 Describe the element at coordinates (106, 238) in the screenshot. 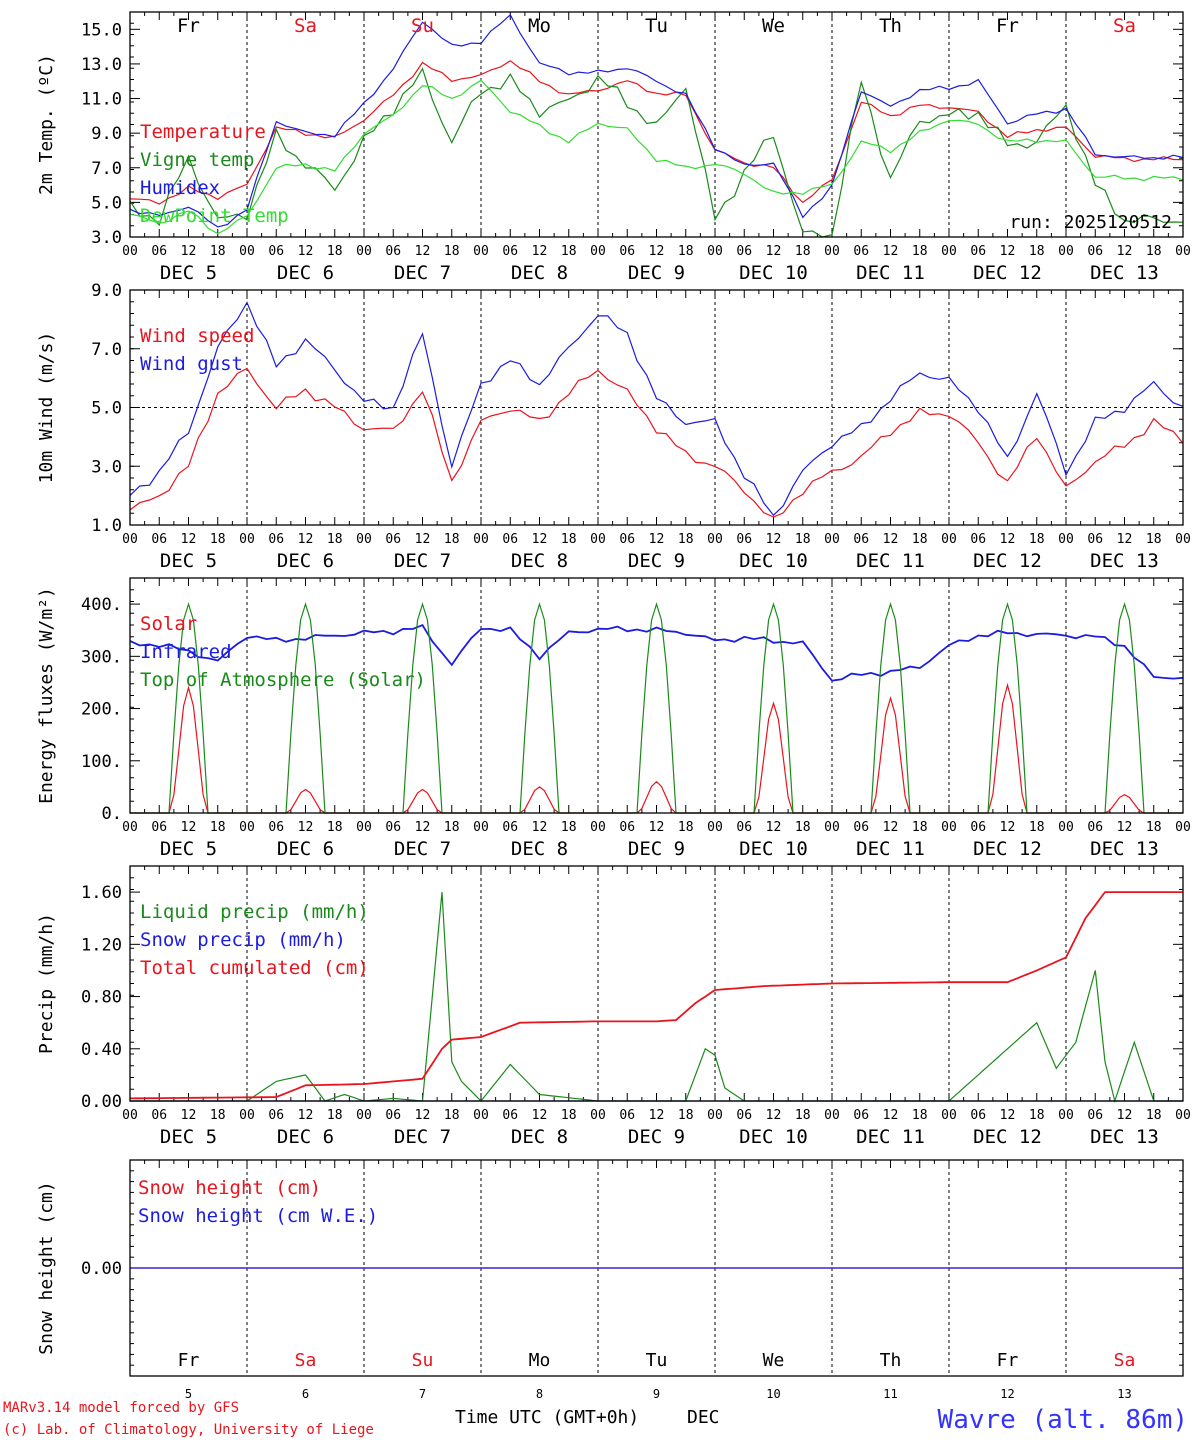

I see `y-tick-label: 3.0` at that location.